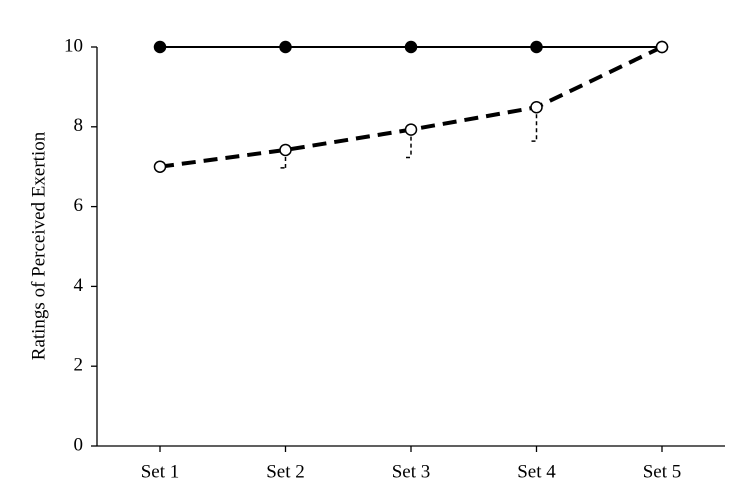 The image size is (750, 500). I want to click on y-tick-label: 6, so click(79, 205).